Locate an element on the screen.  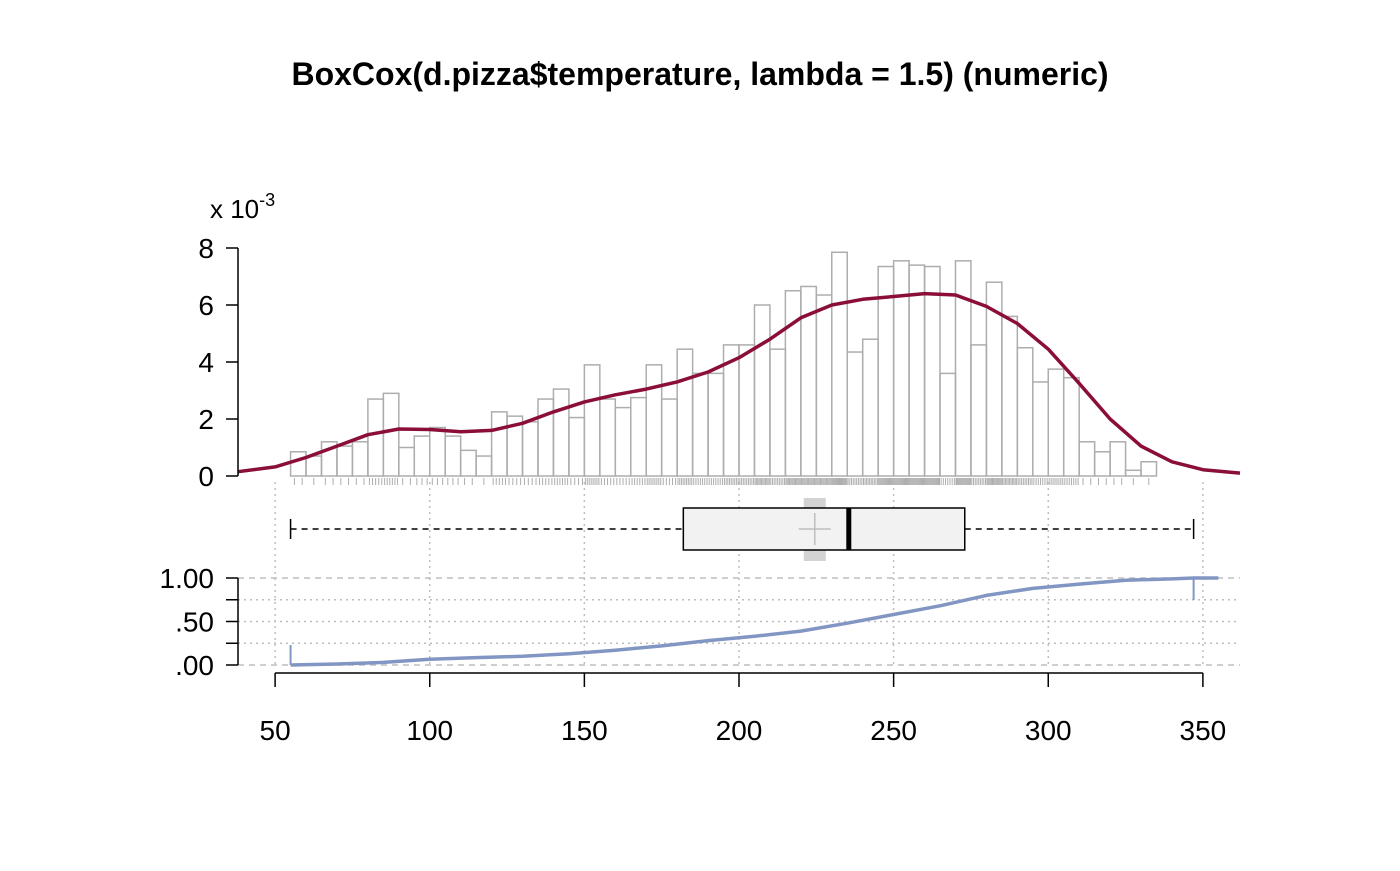
hist-y-tick-label: 4 is located at coordinates (206, 362).